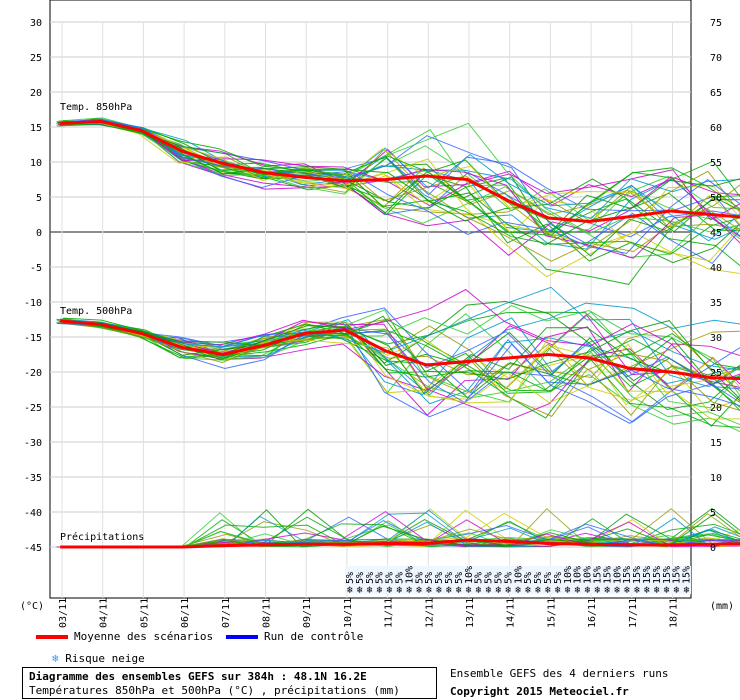  I want to click on y-left-tick-label: -5, so click(36, 268).